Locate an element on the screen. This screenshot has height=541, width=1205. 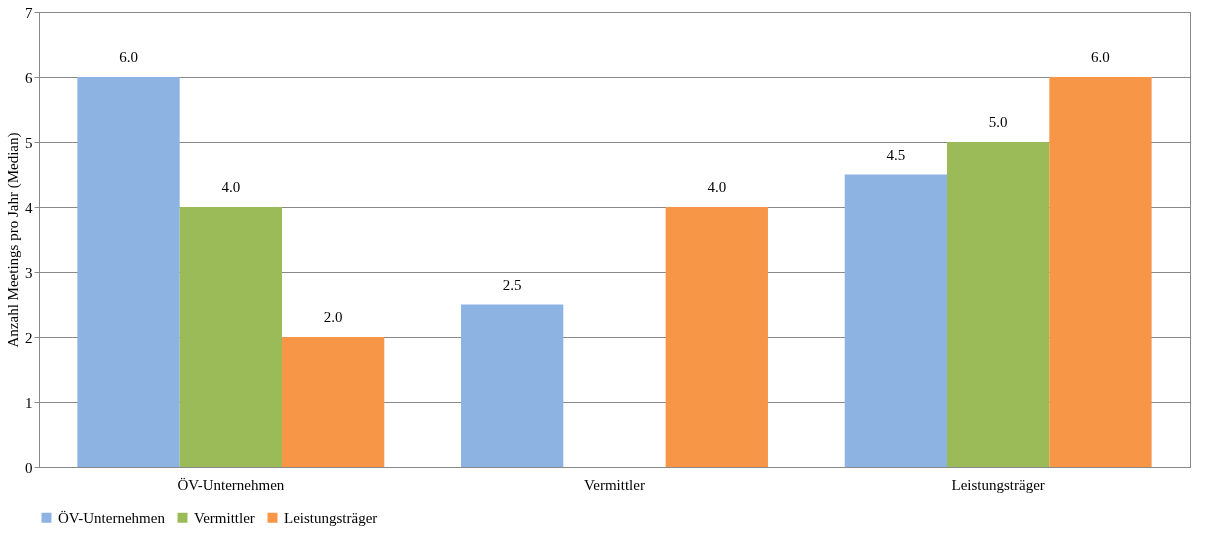
x-tick-label: ÖV-Unternehmen is located at coordinates (231, 484).